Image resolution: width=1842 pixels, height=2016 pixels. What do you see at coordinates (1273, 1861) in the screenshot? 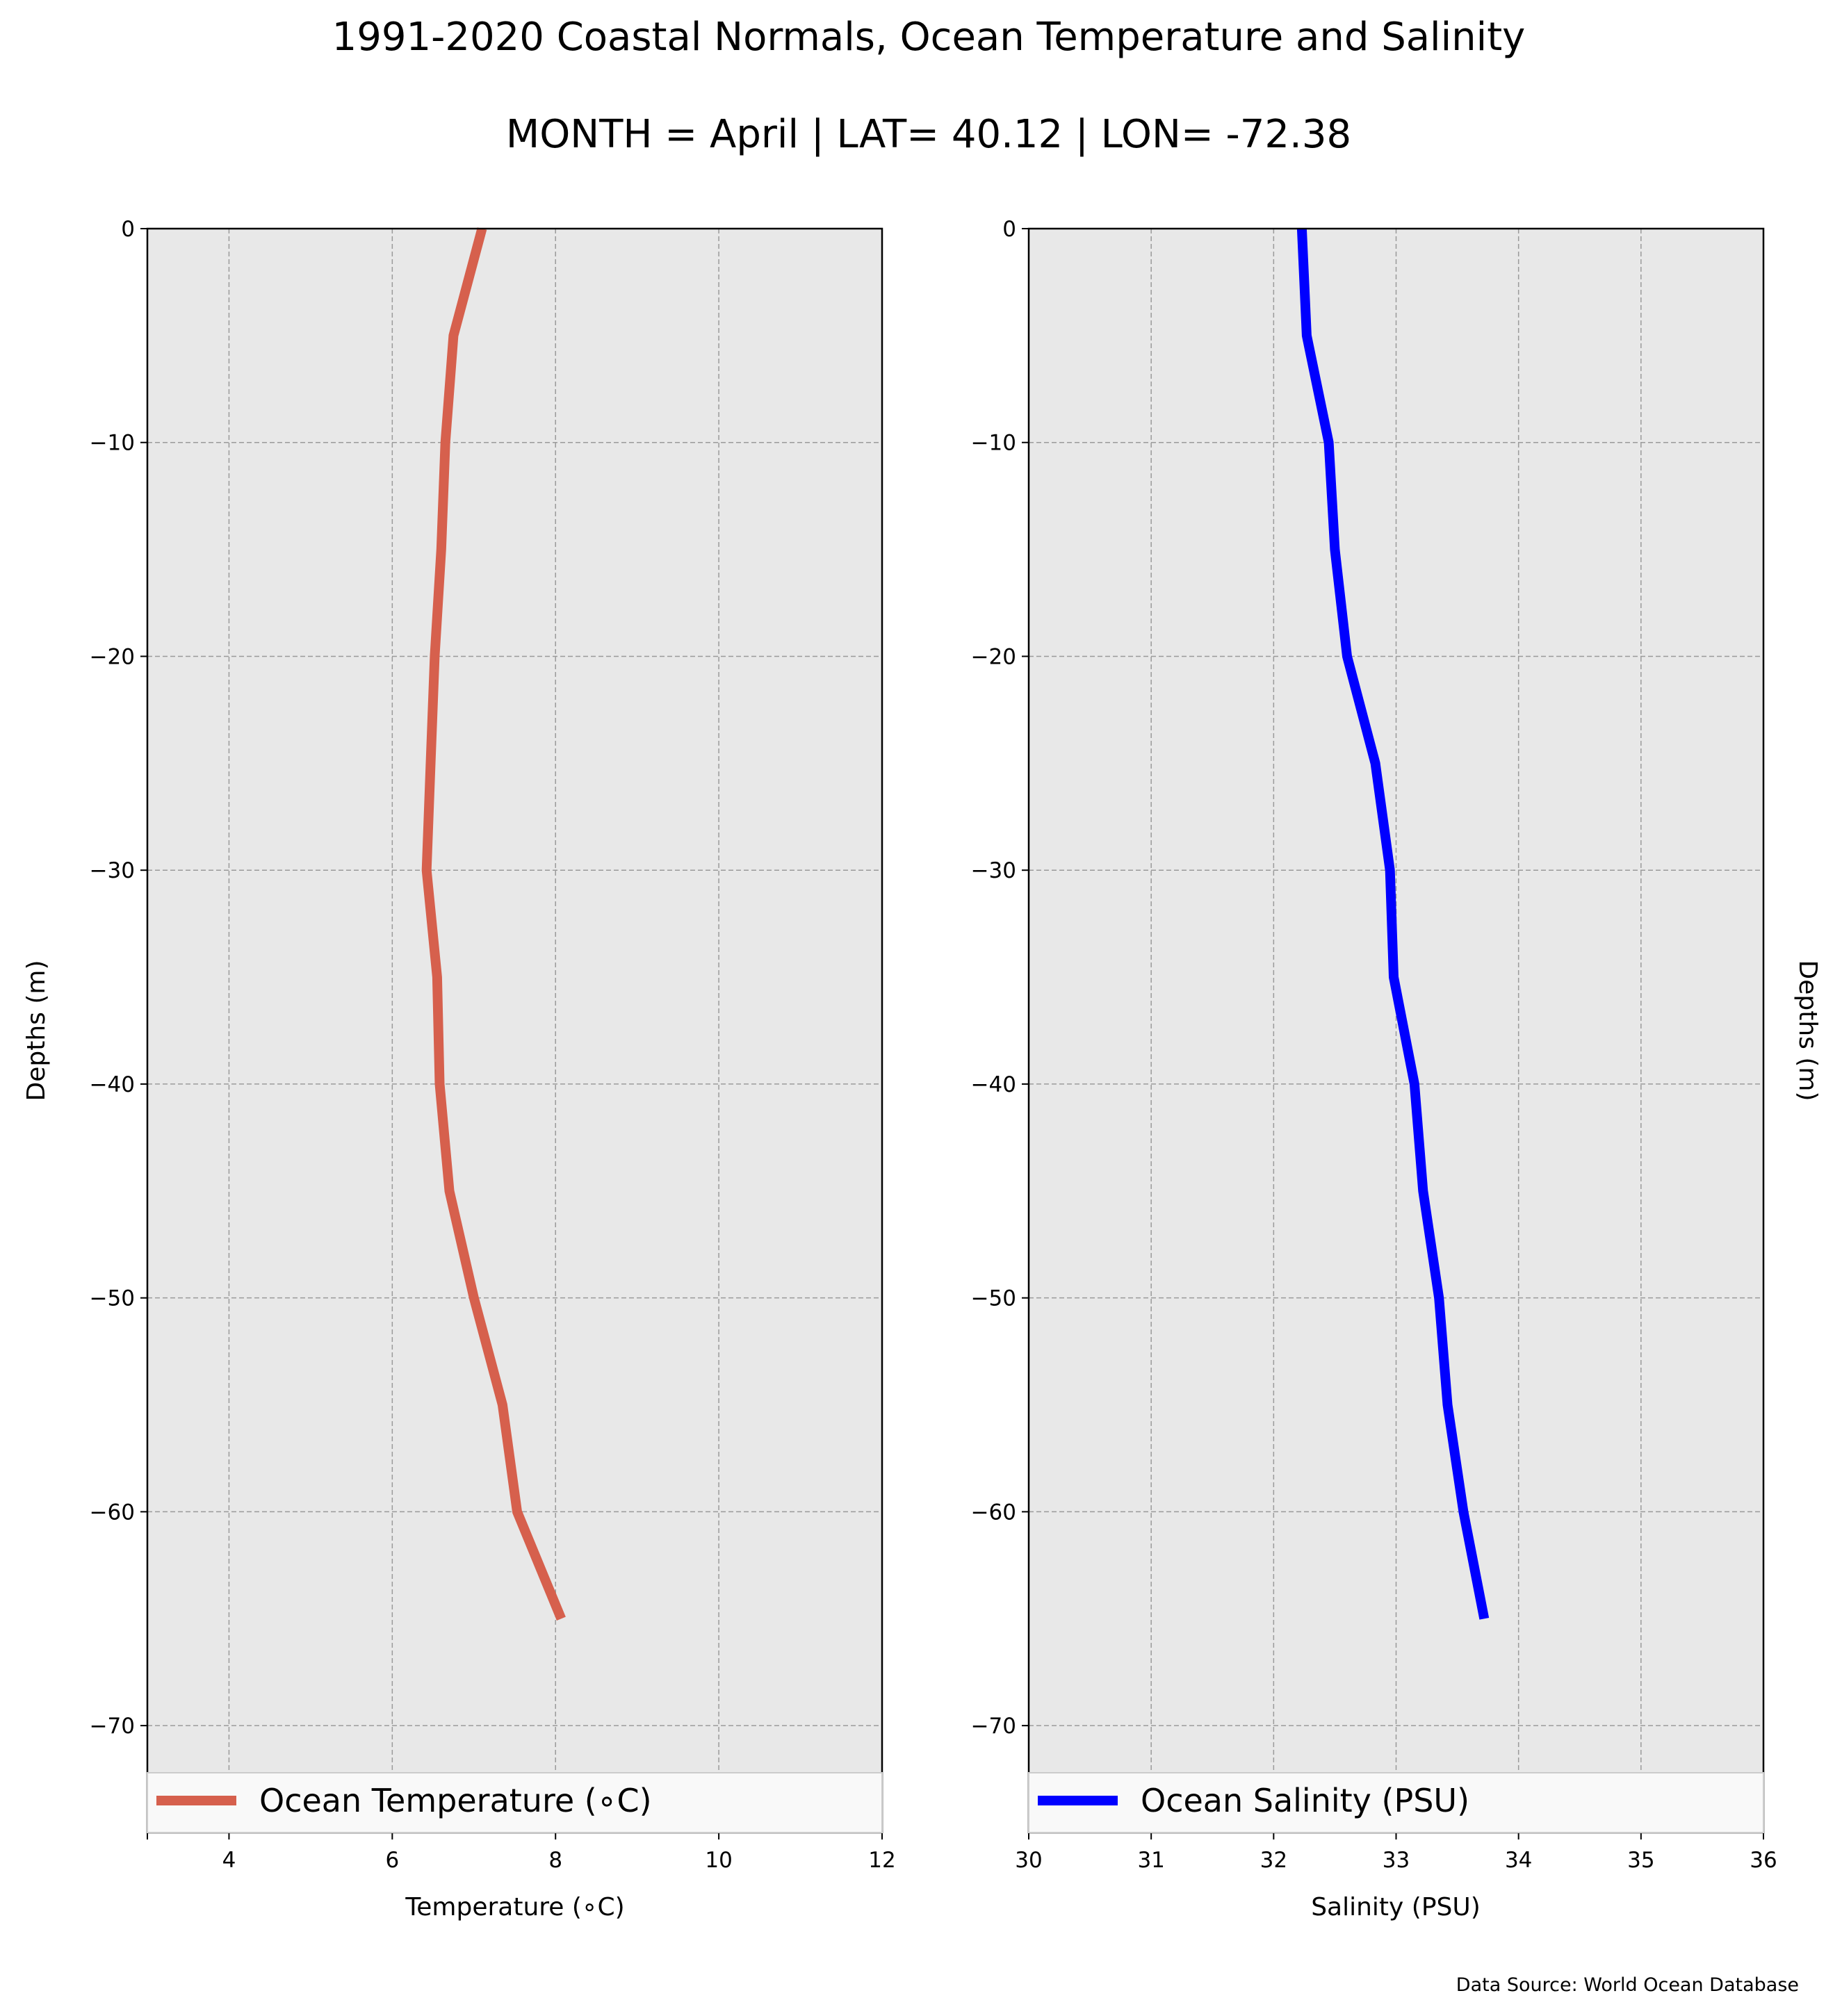
I see `salinity-x-tick-label: 32` at bounding box center [1273, 1861].